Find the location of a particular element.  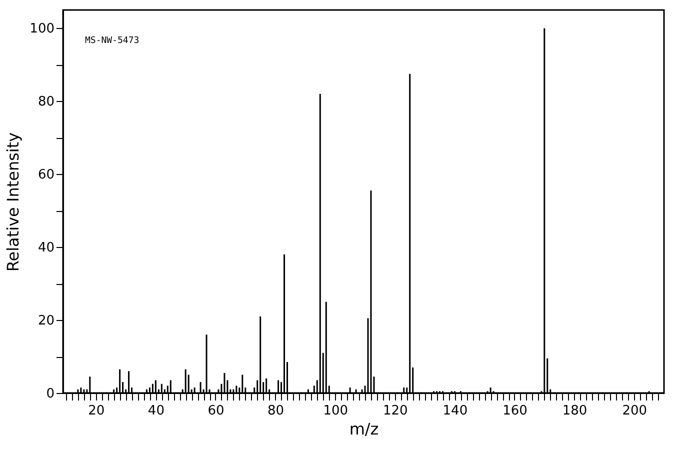

x-tick-label: 20 is located at coordinates (96, 411).